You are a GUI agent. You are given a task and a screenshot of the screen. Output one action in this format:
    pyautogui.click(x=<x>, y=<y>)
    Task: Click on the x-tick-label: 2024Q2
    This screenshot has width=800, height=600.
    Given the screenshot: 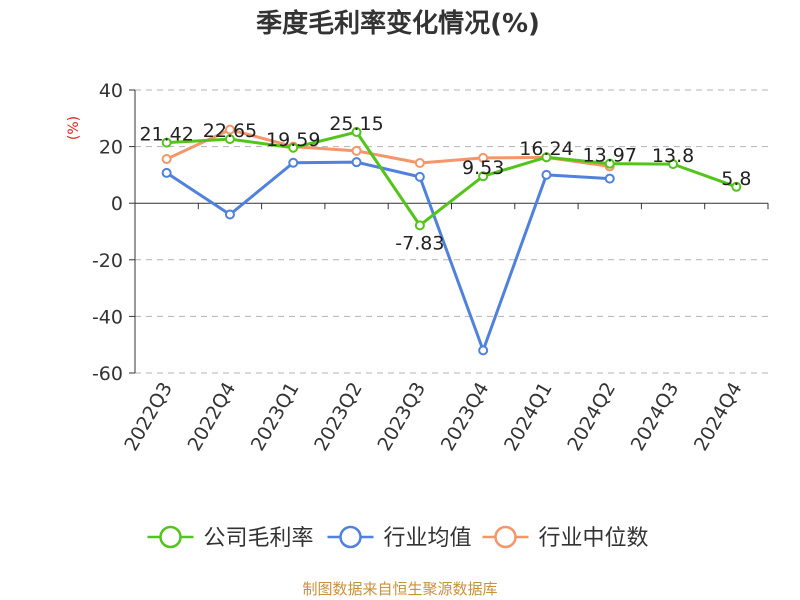 What is the action you would take?
    pyautogui.click(x=591, y=417)
    